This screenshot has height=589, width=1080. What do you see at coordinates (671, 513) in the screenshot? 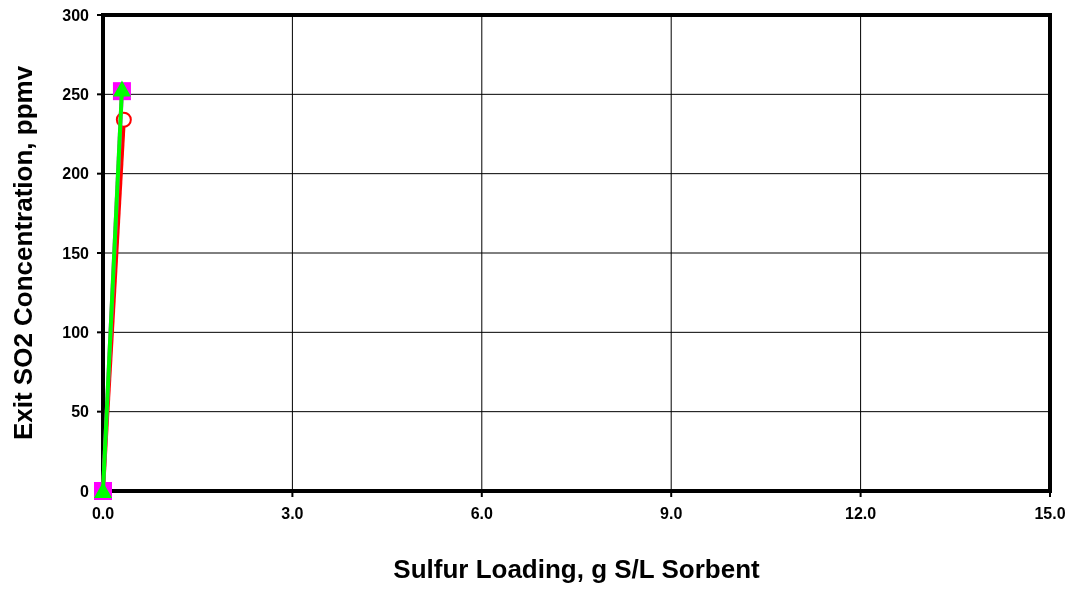
I see `x-tick-label: 9.0` at bounding box center [671, 513].